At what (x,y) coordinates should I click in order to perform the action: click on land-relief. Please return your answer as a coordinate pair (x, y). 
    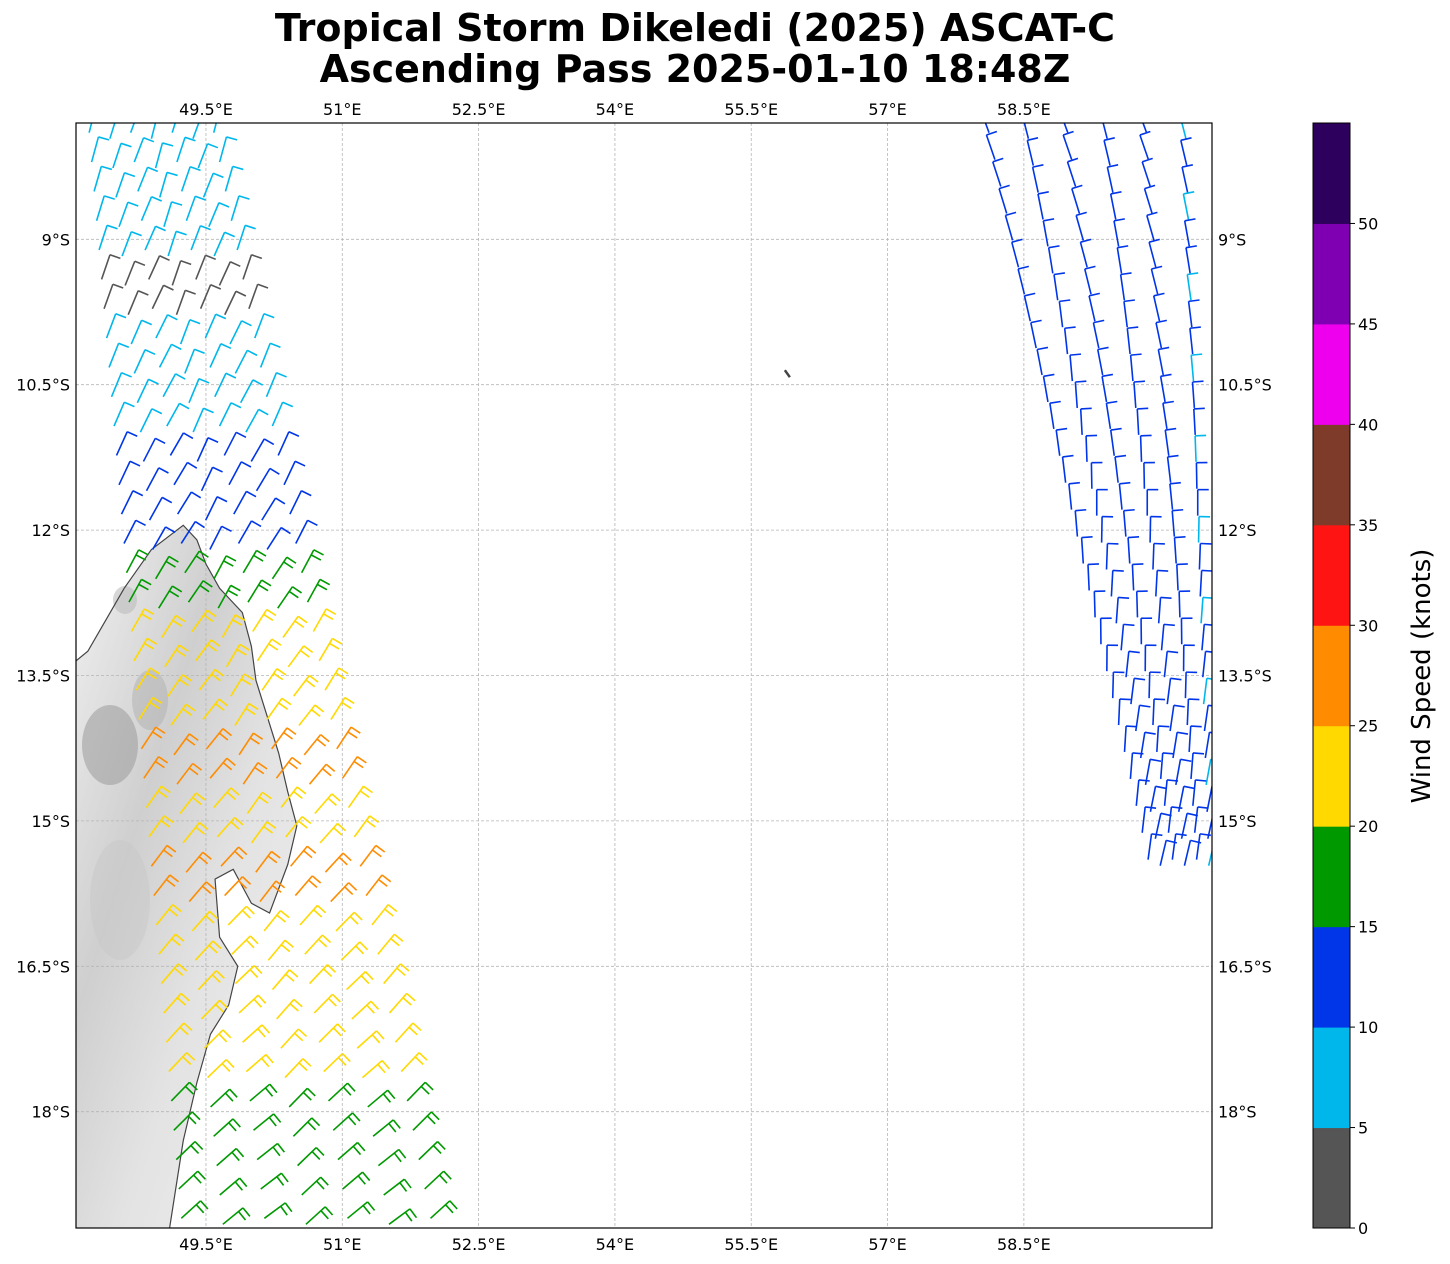
    Looking at the image, I should click on (186, 876).